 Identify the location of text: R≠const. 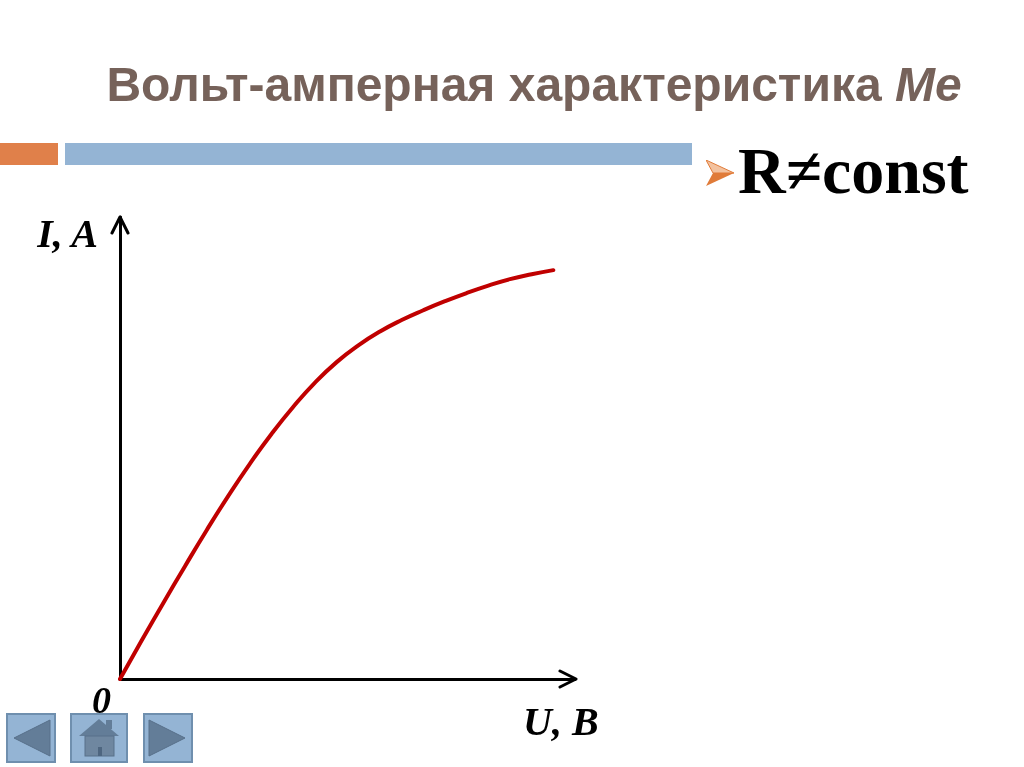
(853, 170).